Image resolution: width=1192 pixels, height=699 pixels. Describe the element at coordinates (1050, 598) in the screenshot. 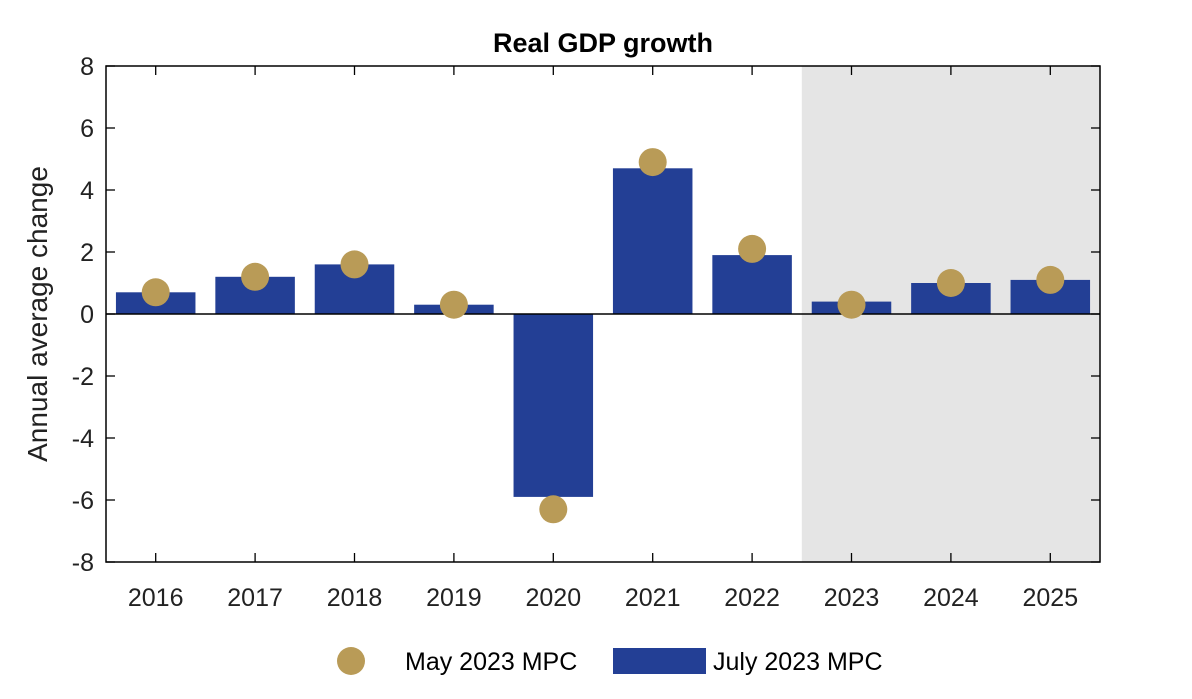

I see `x-tick-label: 2025` at that location.